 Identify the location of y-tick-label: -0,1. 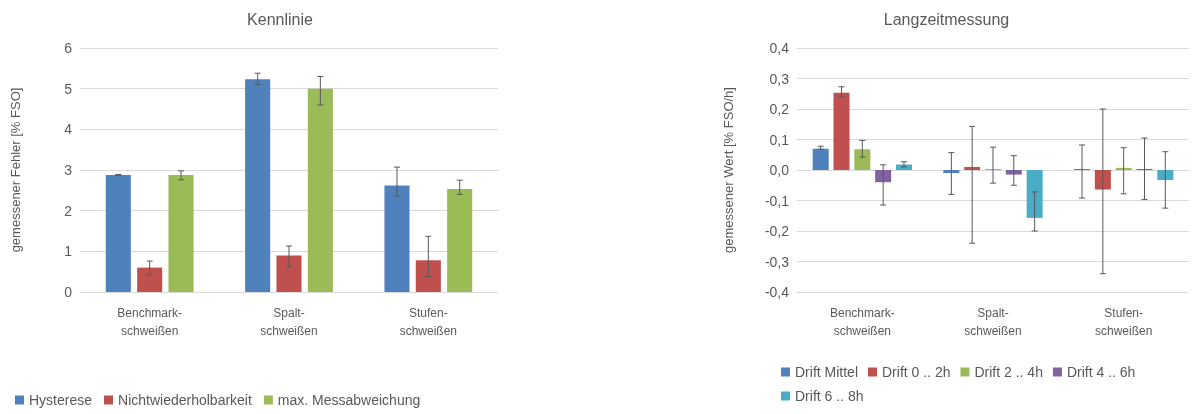
(777, 200).